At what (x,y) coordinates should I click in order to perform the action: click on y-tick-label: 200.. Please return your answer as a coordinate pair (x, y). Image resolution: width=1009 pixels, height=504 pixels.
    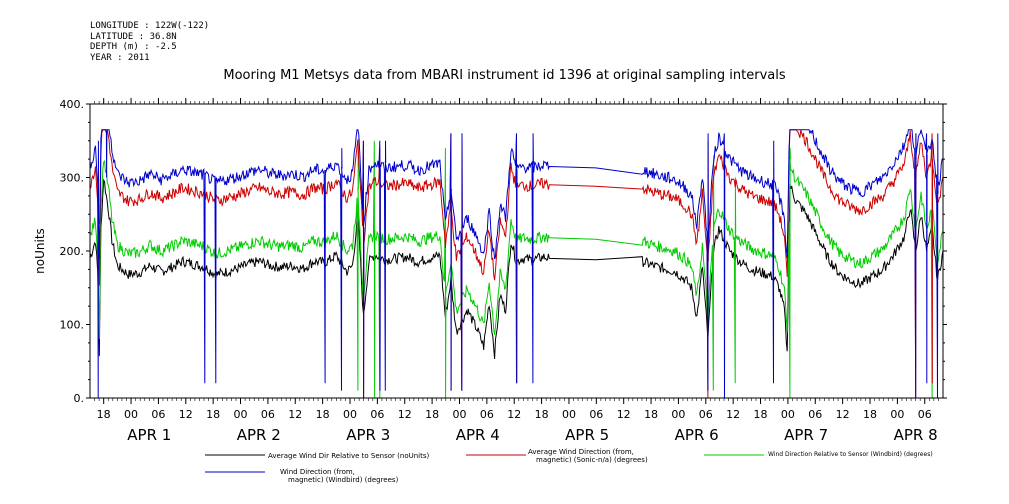
    Looking at the image, I should click on (72, 251).